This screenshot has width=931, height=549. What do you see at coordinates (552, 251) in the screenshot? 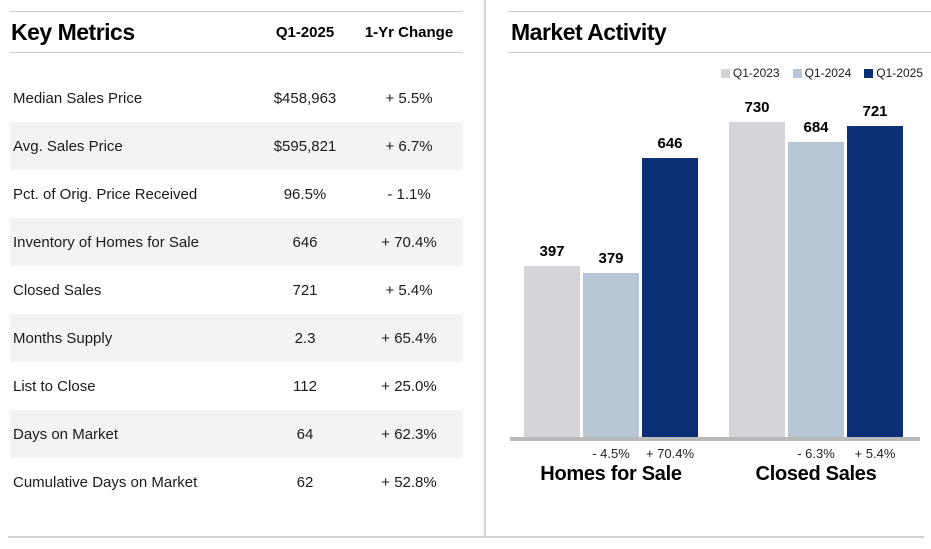
I see `bar-value-label: 397` at bounding box center [552, 251].